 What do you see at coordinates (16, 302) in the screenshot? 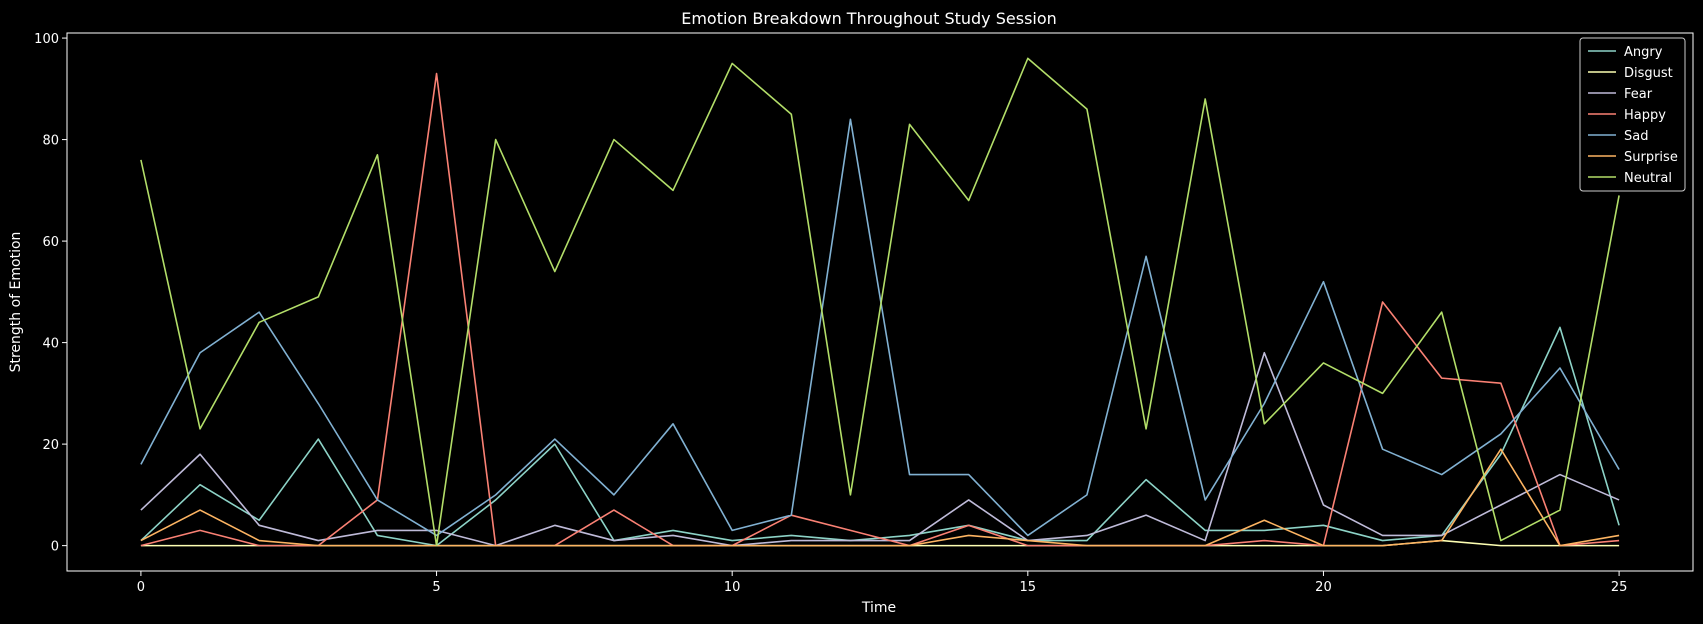
I see `y-axis-label: Strength of Emotion` at bounding box center [16, 302].